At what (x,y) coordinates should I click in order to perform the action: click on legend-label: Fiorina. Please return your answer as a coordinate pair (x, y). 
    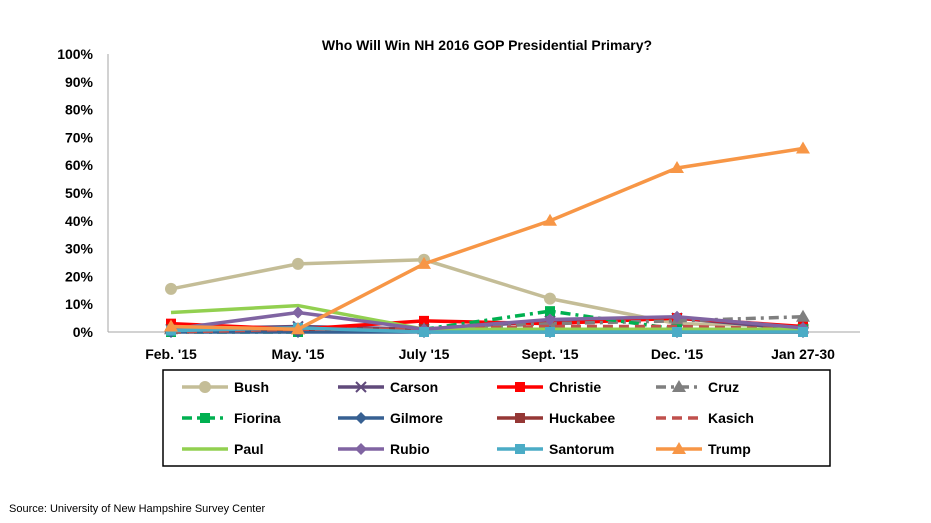
    Looking at the image, I should click on (257, 418).